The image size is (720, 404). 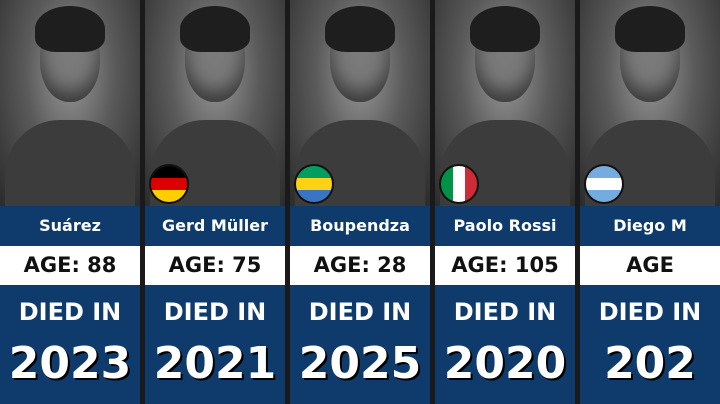 I want to click on death-year: 2025, so click(x=360, y=363).